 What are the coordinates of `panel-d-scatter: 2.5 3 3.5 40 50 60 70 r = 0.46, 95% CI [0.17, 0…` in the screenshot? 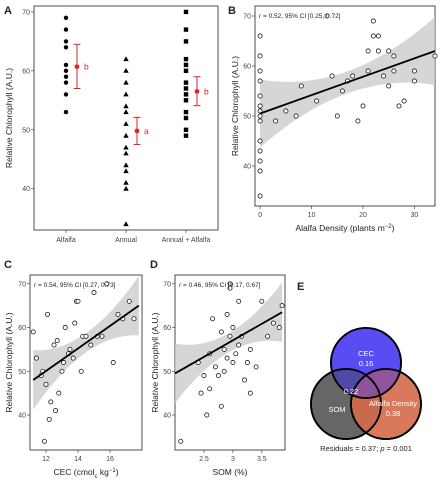 It's located at (218, 375).